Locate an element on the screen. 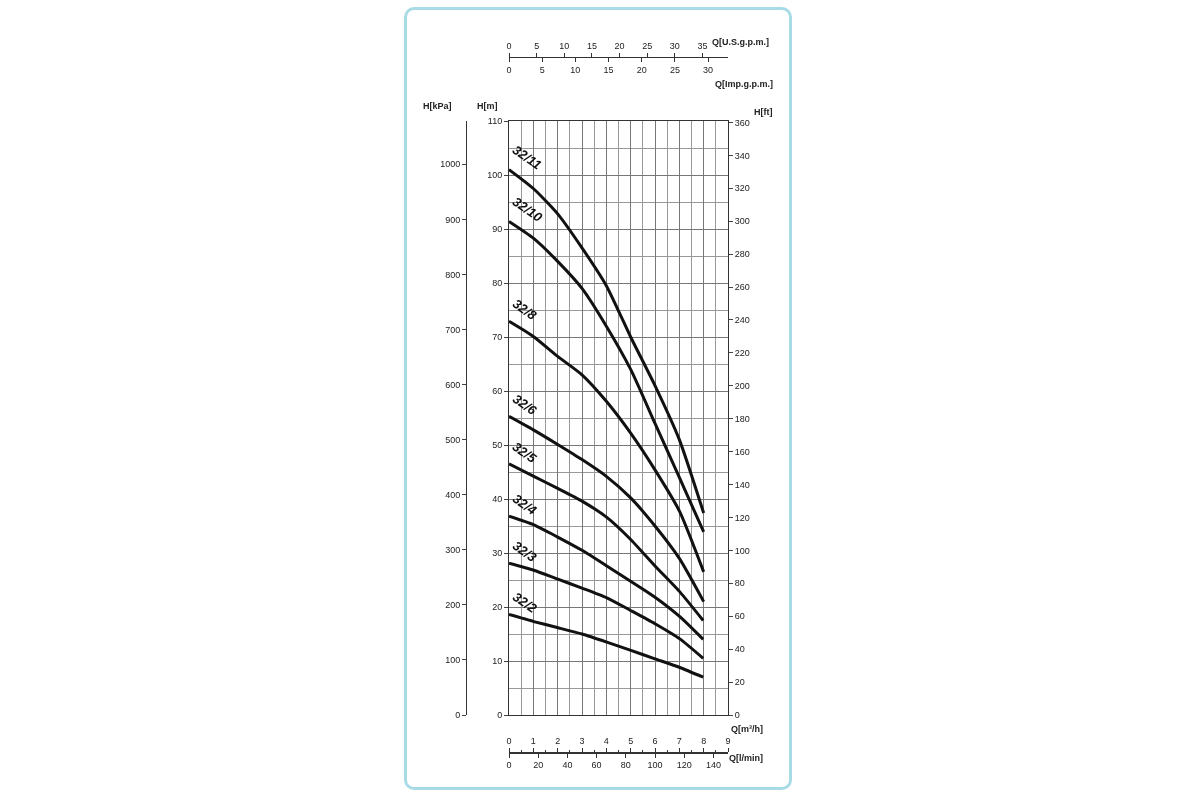 This screenshot has width=1200, height=800. x-tick-label: 40 is located at coordinates (567, 765).